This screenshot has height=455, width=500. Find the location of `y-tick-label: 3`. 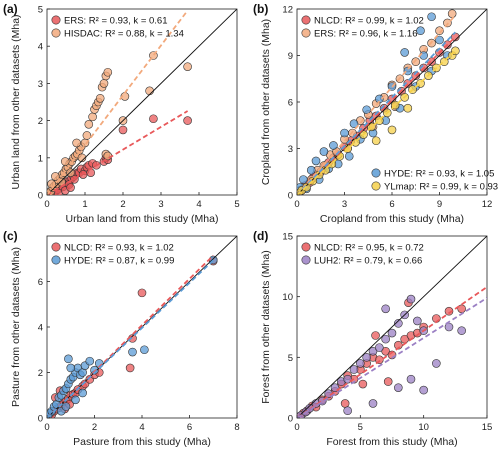

y-tick-label: 3 is located at coordinates (290, 149).